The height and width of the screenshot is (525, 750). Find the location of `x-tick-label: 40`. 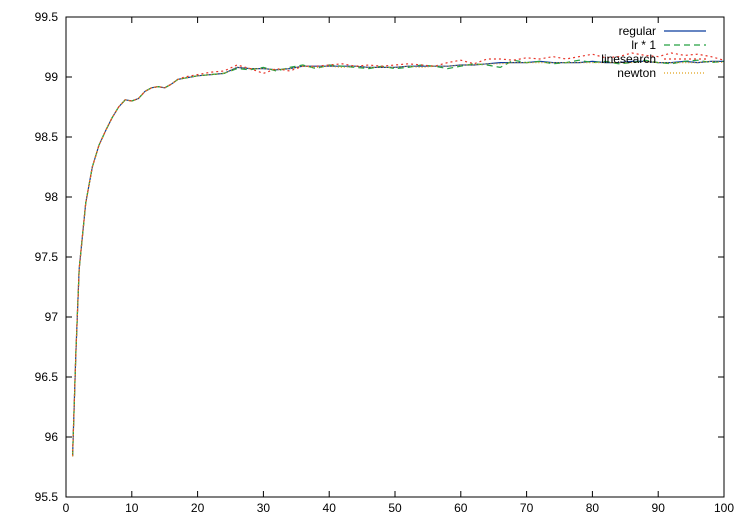

x-tick-label: 40 is located at coordinates (330, 508).